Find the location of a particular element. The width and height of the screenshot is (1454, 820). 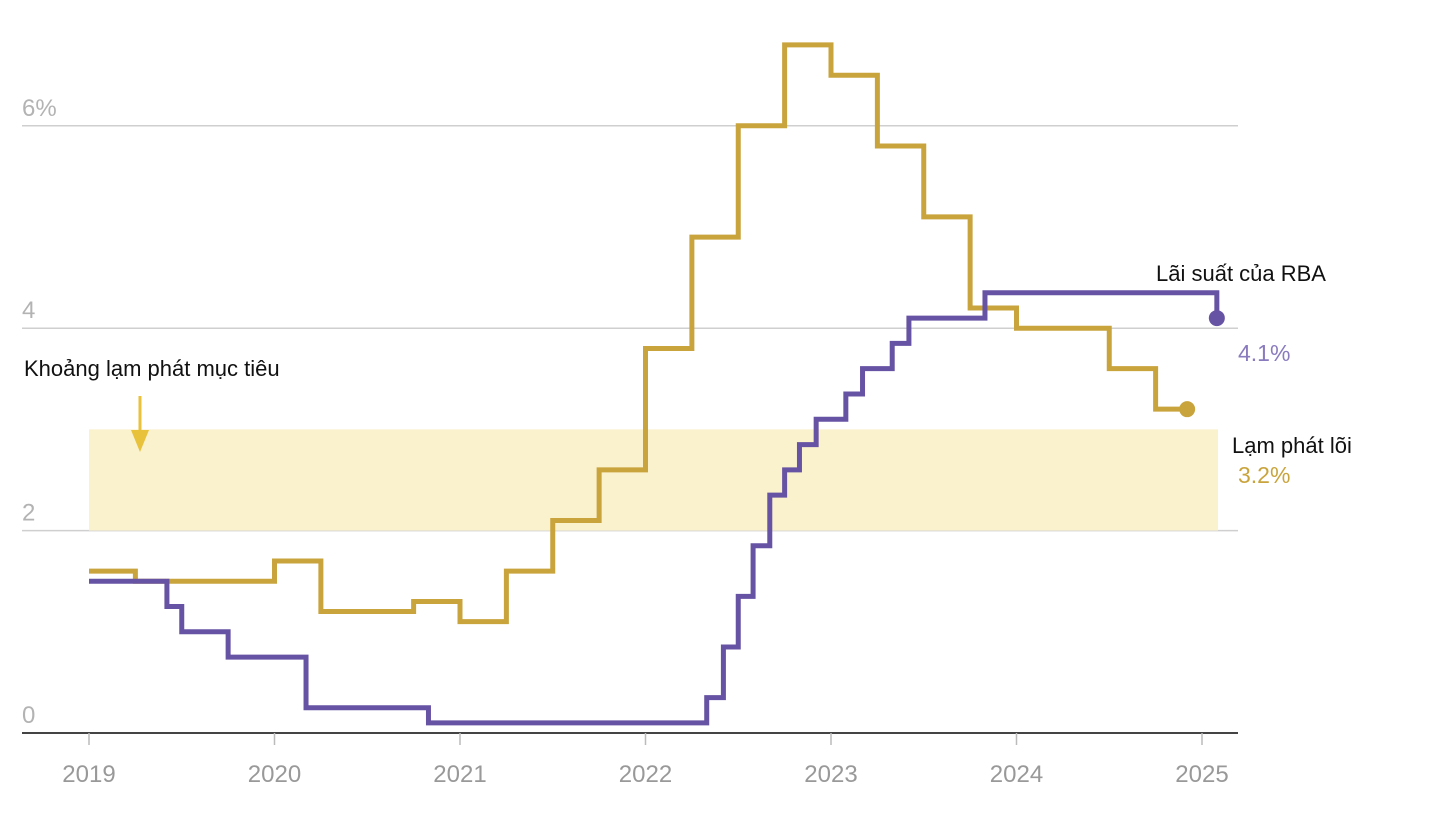

arrow-head is located at coordinates (140, 441).